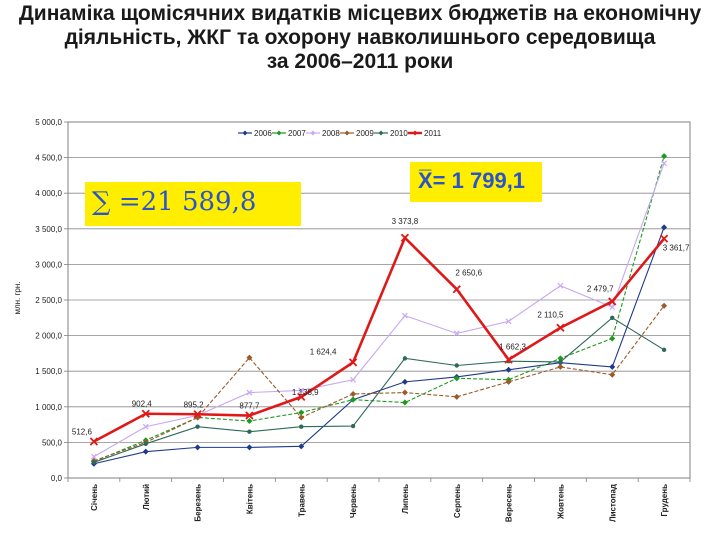 This screenshot has height=540, width=720. What do you see at coordinates (560, 502) in the screenshot?
I see `x-tick-label: Жовтень` at bounding box center [560, 502].